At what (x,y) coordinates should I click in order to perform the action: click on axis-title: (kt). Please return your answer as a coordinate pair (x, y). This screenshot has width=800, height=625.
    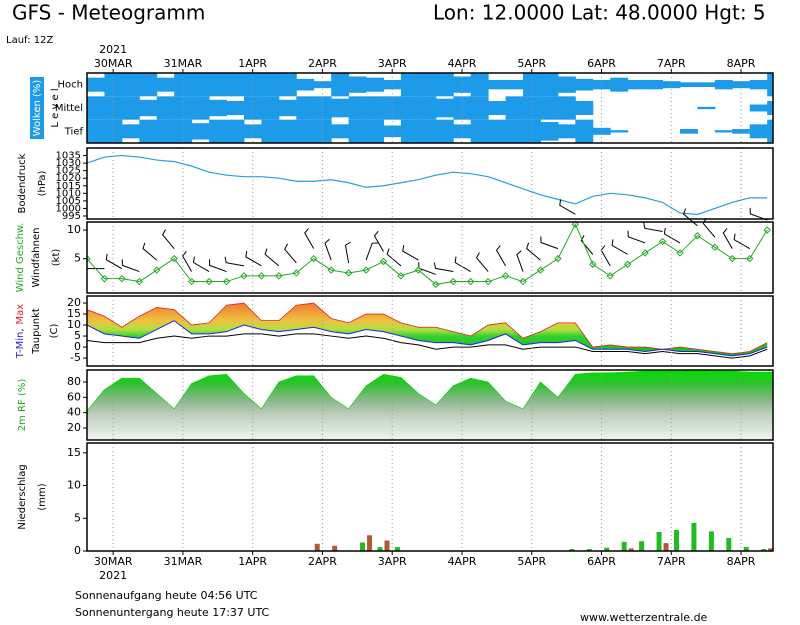
    Looking at the image, I should click on (56, 258).